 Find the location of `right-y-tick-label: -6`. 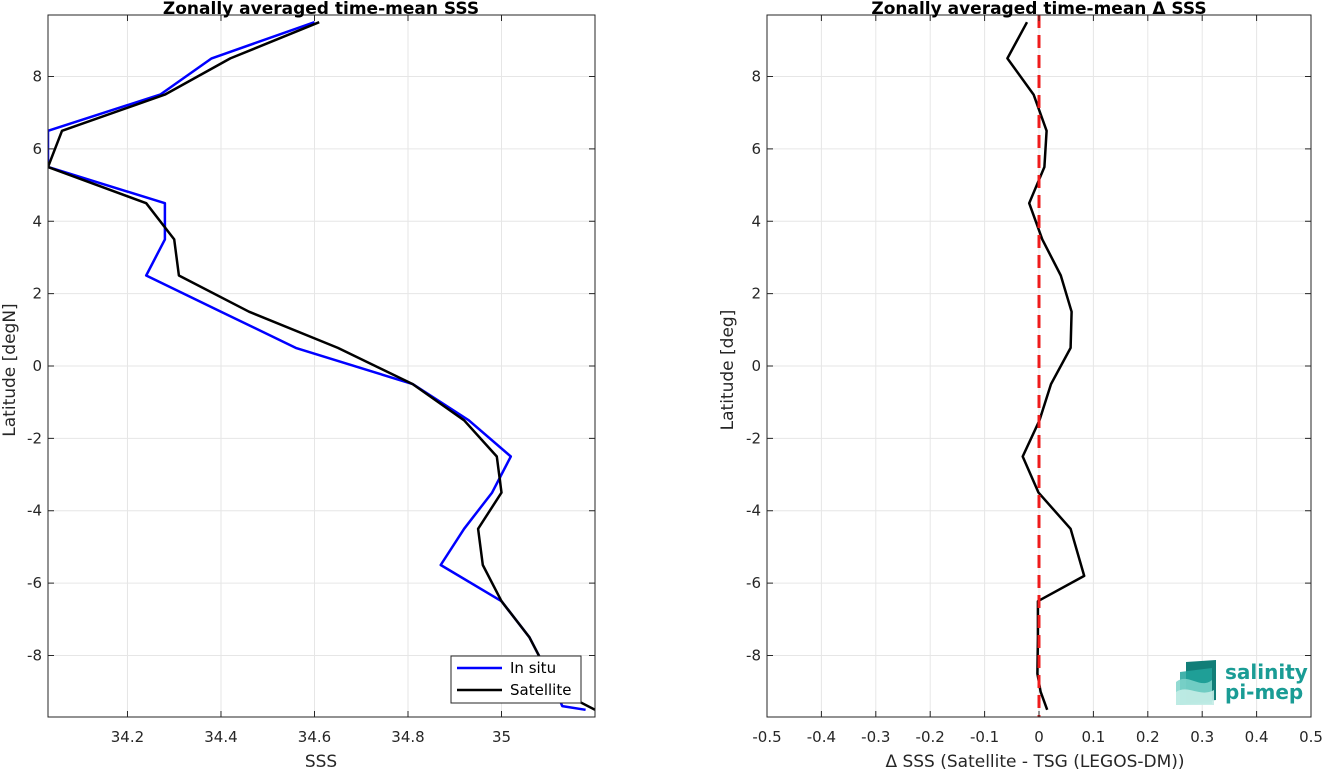

right-y-tick-label: -6 is located at coordinates (753, 583).